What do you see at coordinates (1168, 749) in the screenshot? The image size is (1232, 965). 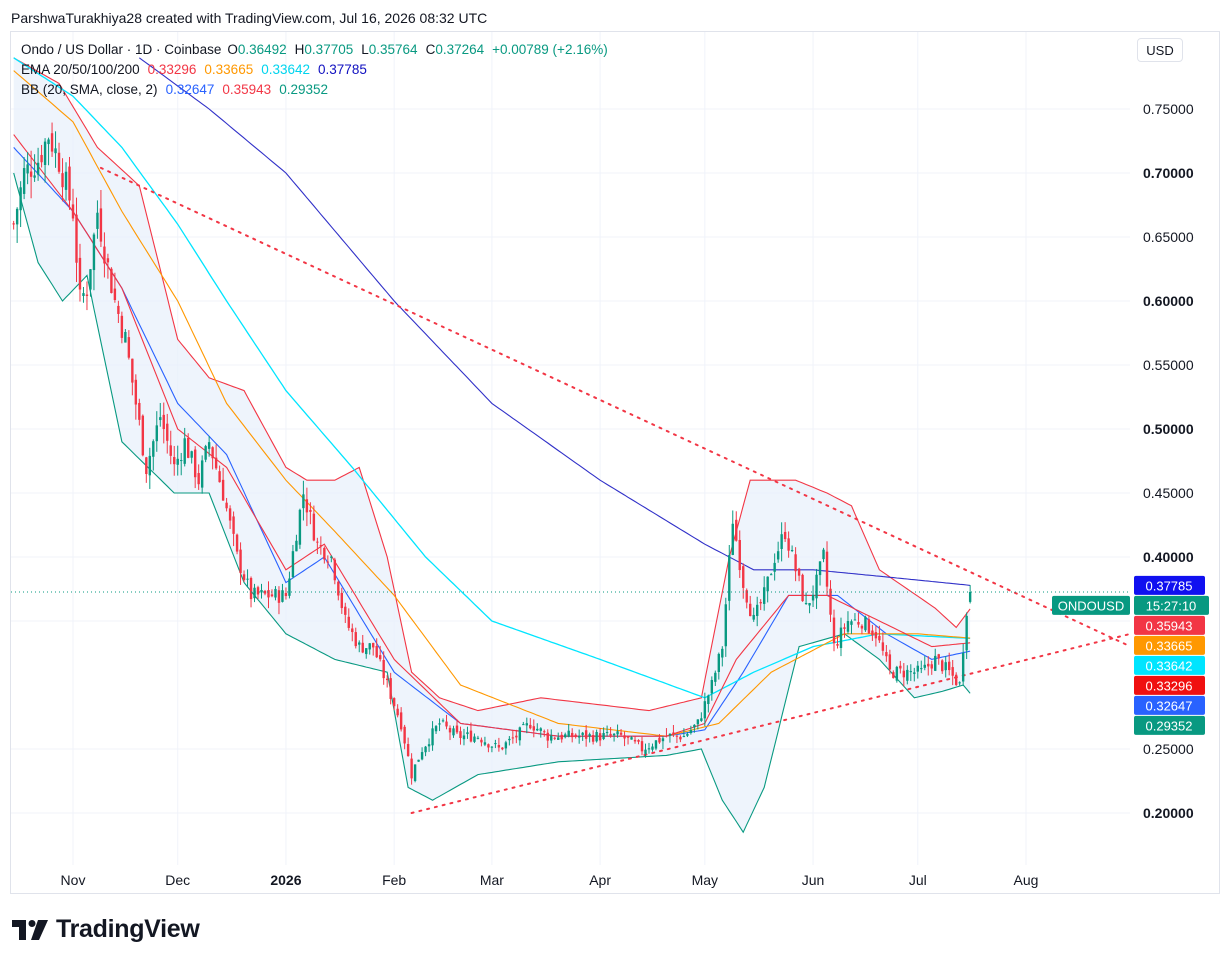 I see `price-tick-label: 0.25000` at bounding box center [1168, 749].